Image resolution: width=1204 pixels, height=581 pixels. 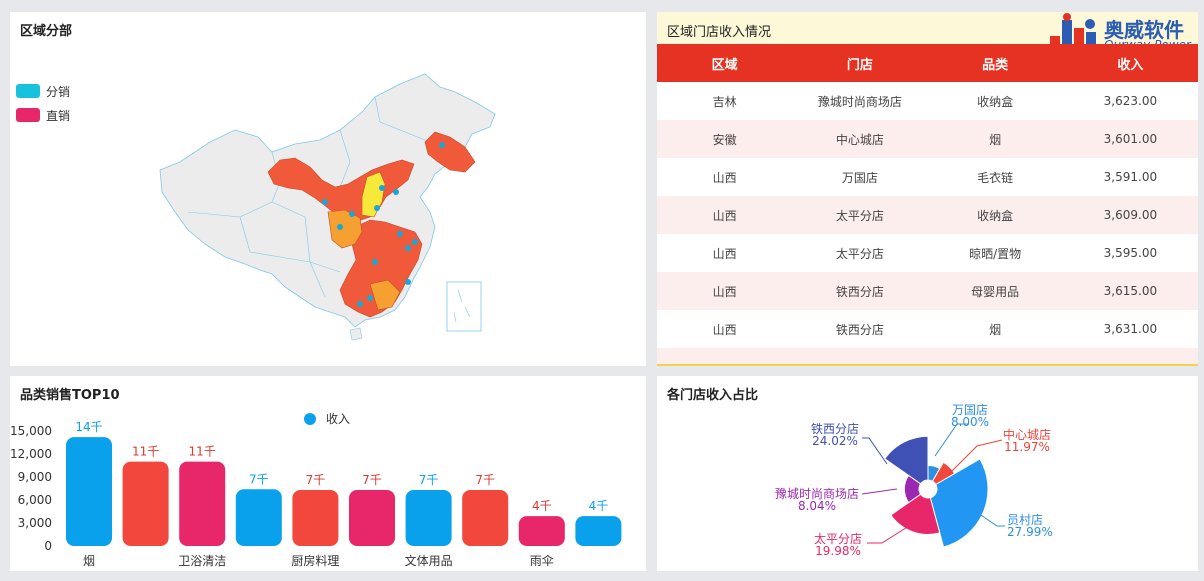 What do you see at coordinates (383, 224) in the screenshot?
I see `store-markers` at bounding box center [383, 224].